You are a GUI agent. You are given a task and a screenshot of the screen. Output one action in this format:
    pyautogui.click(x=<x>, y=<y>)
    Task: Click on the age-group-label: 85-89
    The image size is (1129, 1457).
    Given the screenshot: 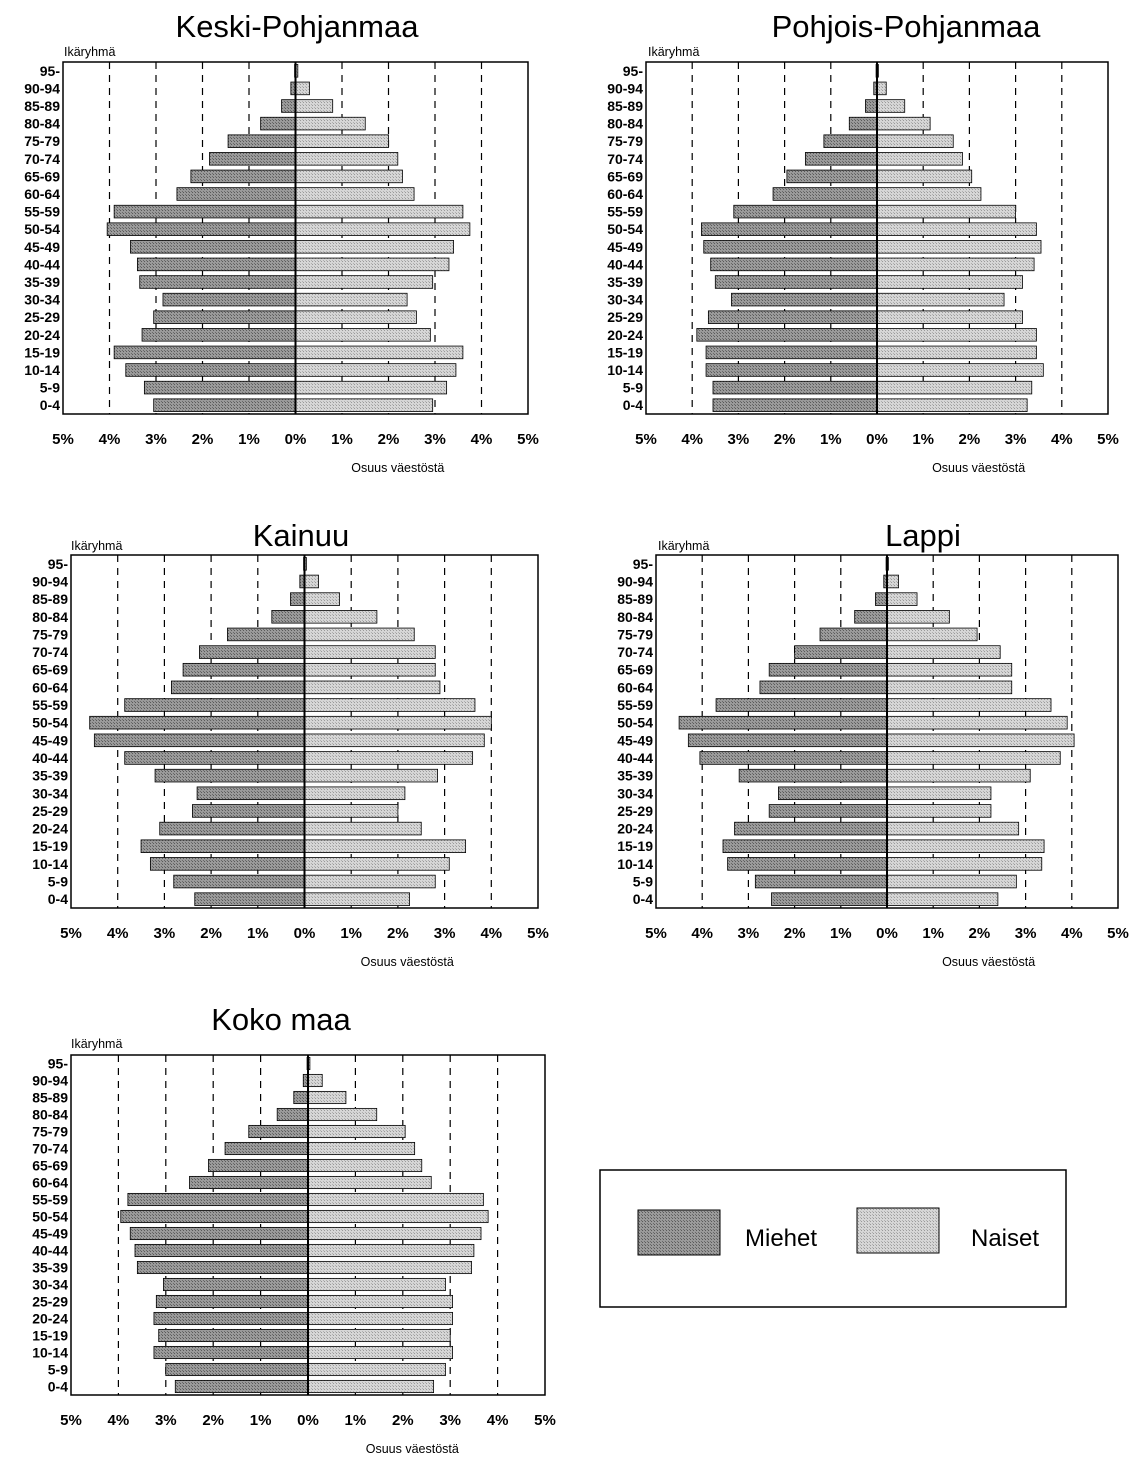 What is the action you would take?
    pyautogui.click(x=42, y=106)
    